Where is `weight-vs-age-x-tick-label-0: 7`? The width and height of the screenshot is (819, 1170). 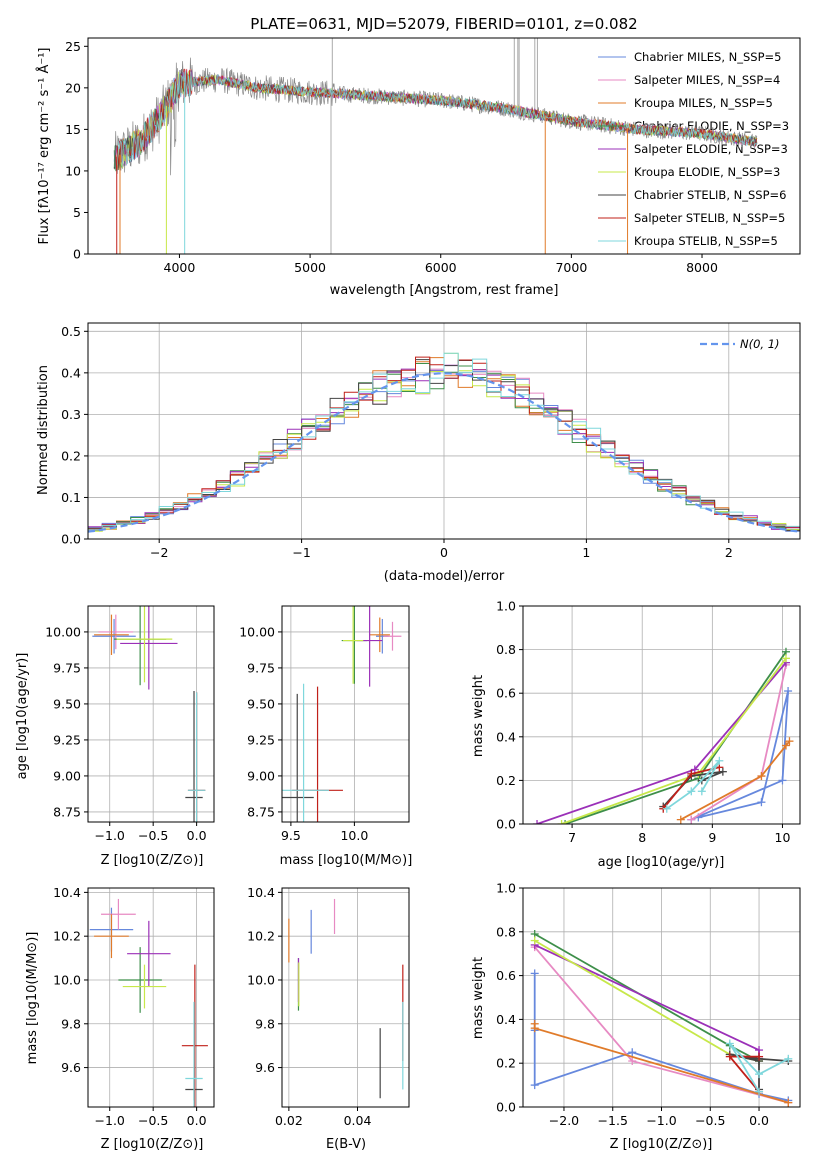 weight-vs-age-x-tick-label-0: 7 is located at coordinates (572, 837).